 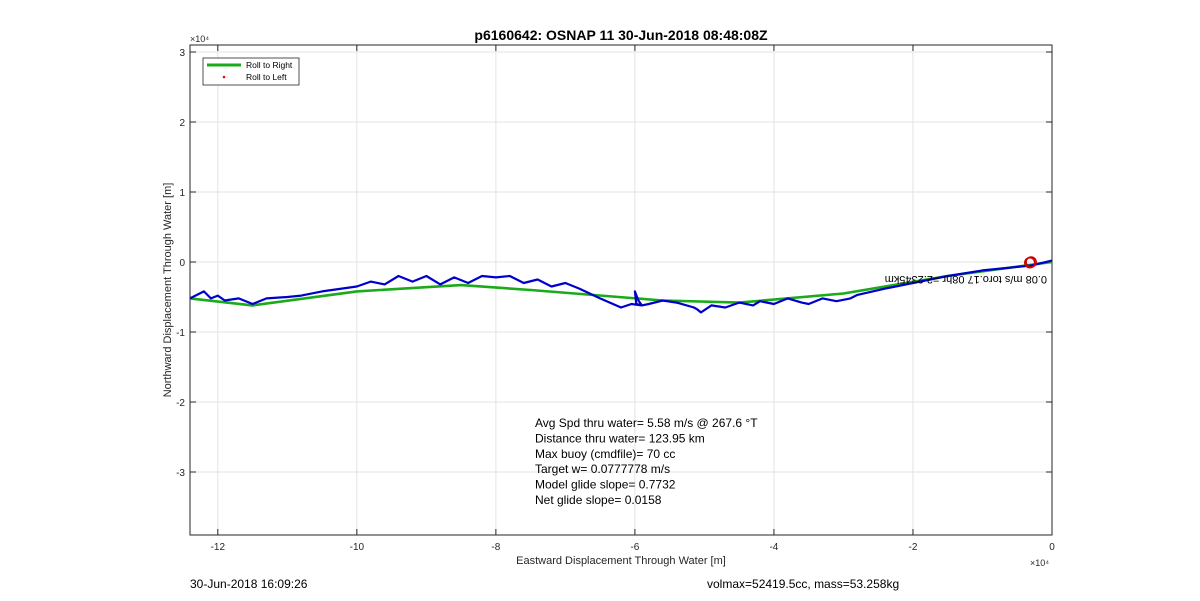 What do you see at coordinates (269, 65) in the screenshot?
I see `legend-label-roll-right: Roll to Right` at bounding box center [269, 65].